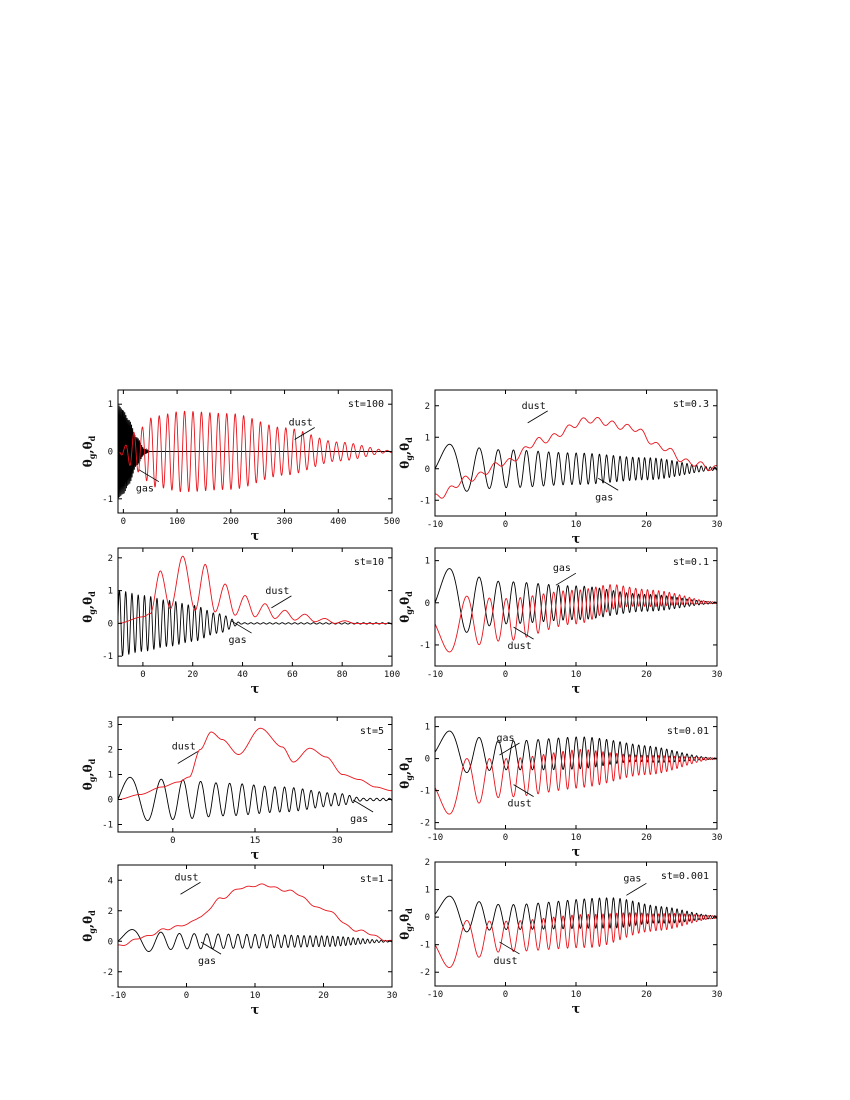 Image resolution: width=850 pixels, height=1100 pixels. I want to click on y-tick-label: 0, so click(427, 604).